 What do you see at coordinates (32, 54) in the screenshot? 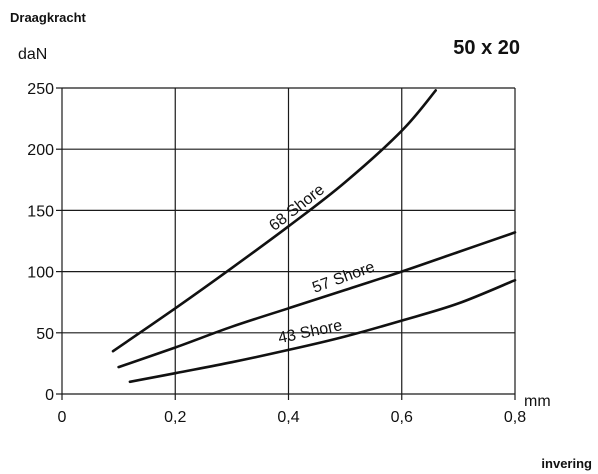
I see `y-axis-label: daN` at bounding box center [32, 54].